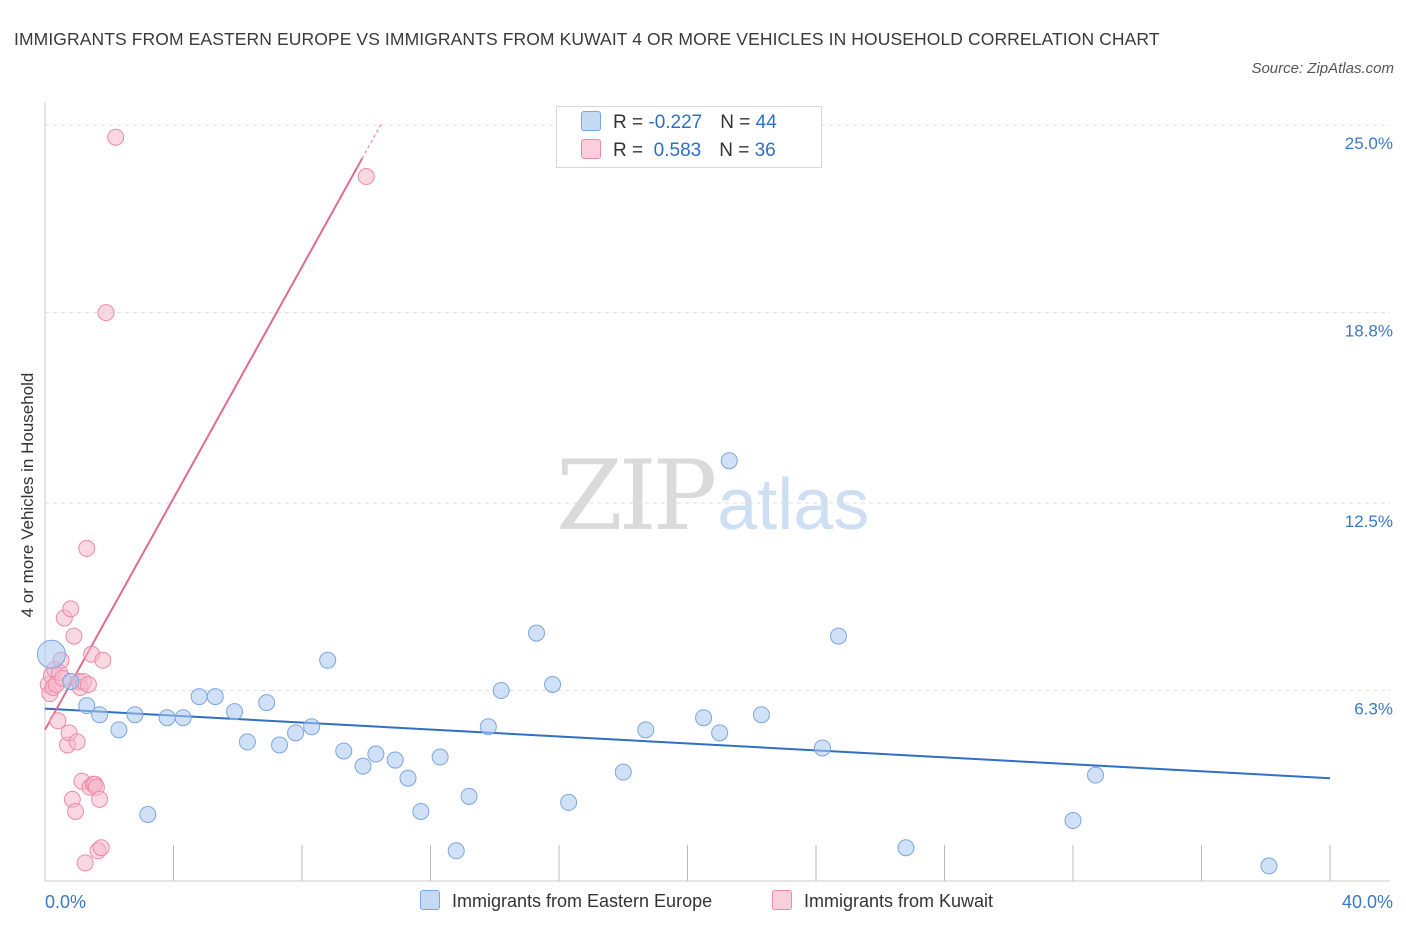 The image size is (1406, 930). Describe the element at coordinates (1367, 902) in the screenshot. I see `x-tick-label-max: 40.0%` at that location.